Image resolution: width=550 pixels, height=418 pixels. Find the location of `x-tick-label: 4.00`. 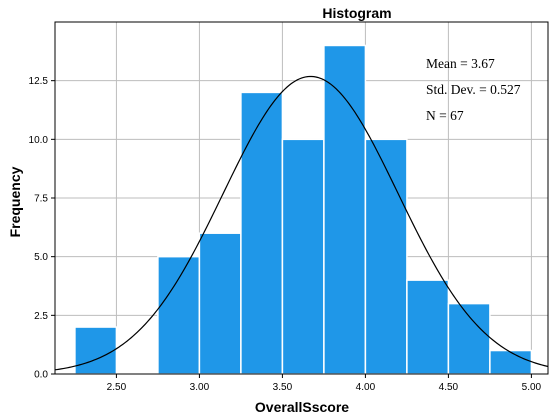

x-tick-label: 4.00 is located at coordinates (366, 387).